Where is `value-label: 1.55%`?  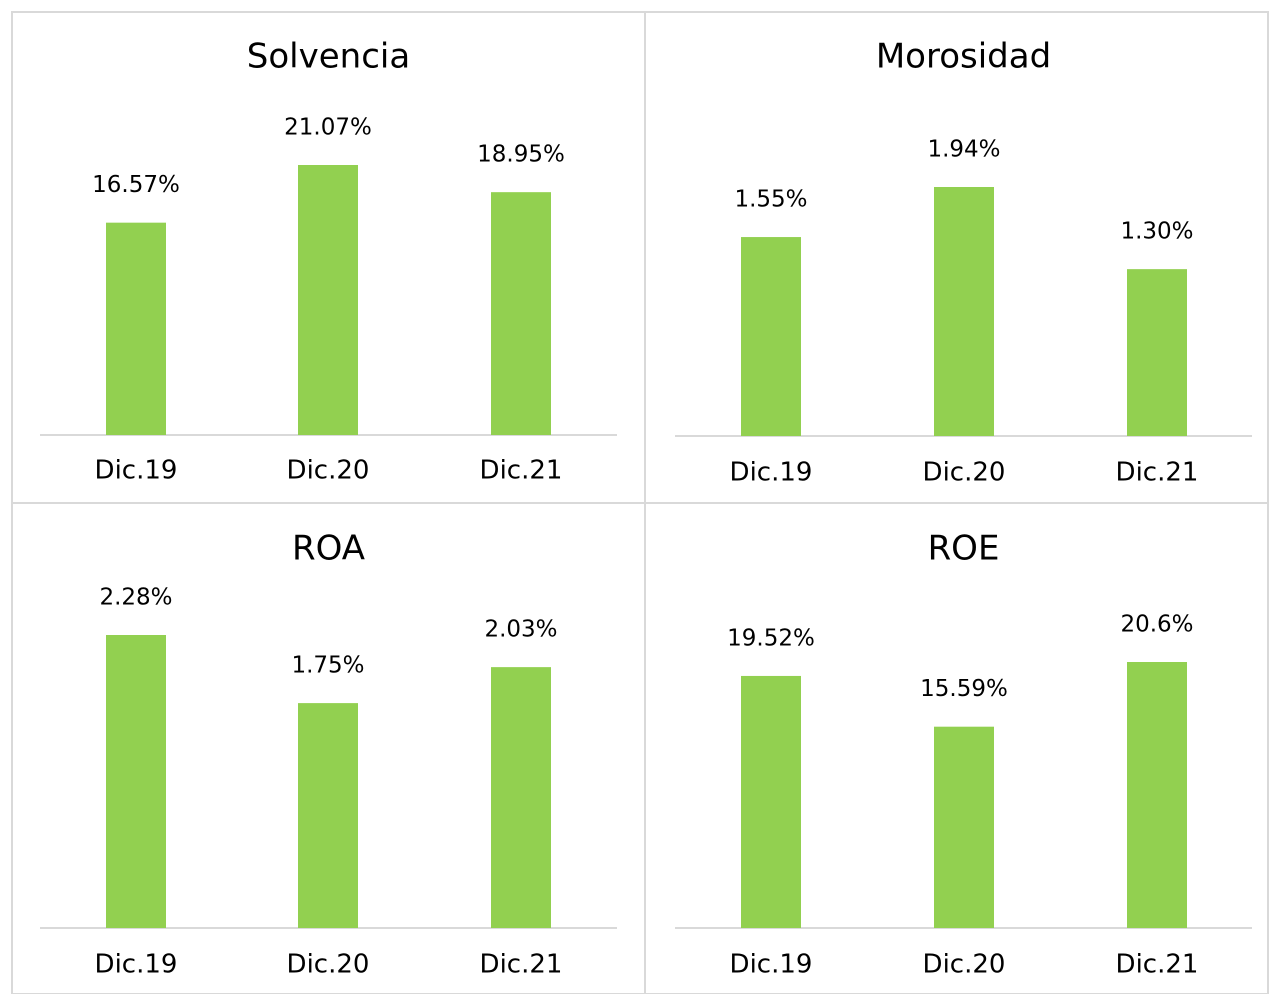 value-label: 1.55% is located at coordinates (770, 200).